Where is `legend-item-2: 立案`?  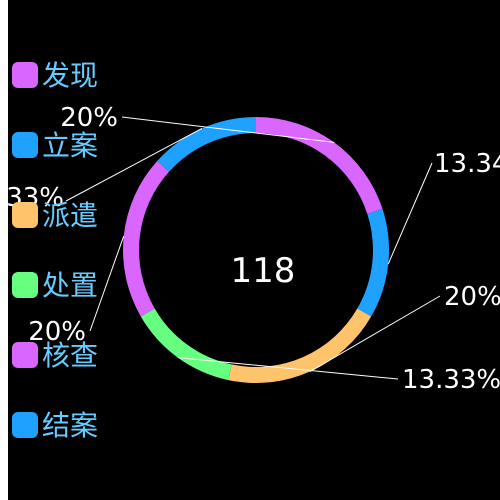 legend-item-2: 立案 is located at coordinates (55, 145).